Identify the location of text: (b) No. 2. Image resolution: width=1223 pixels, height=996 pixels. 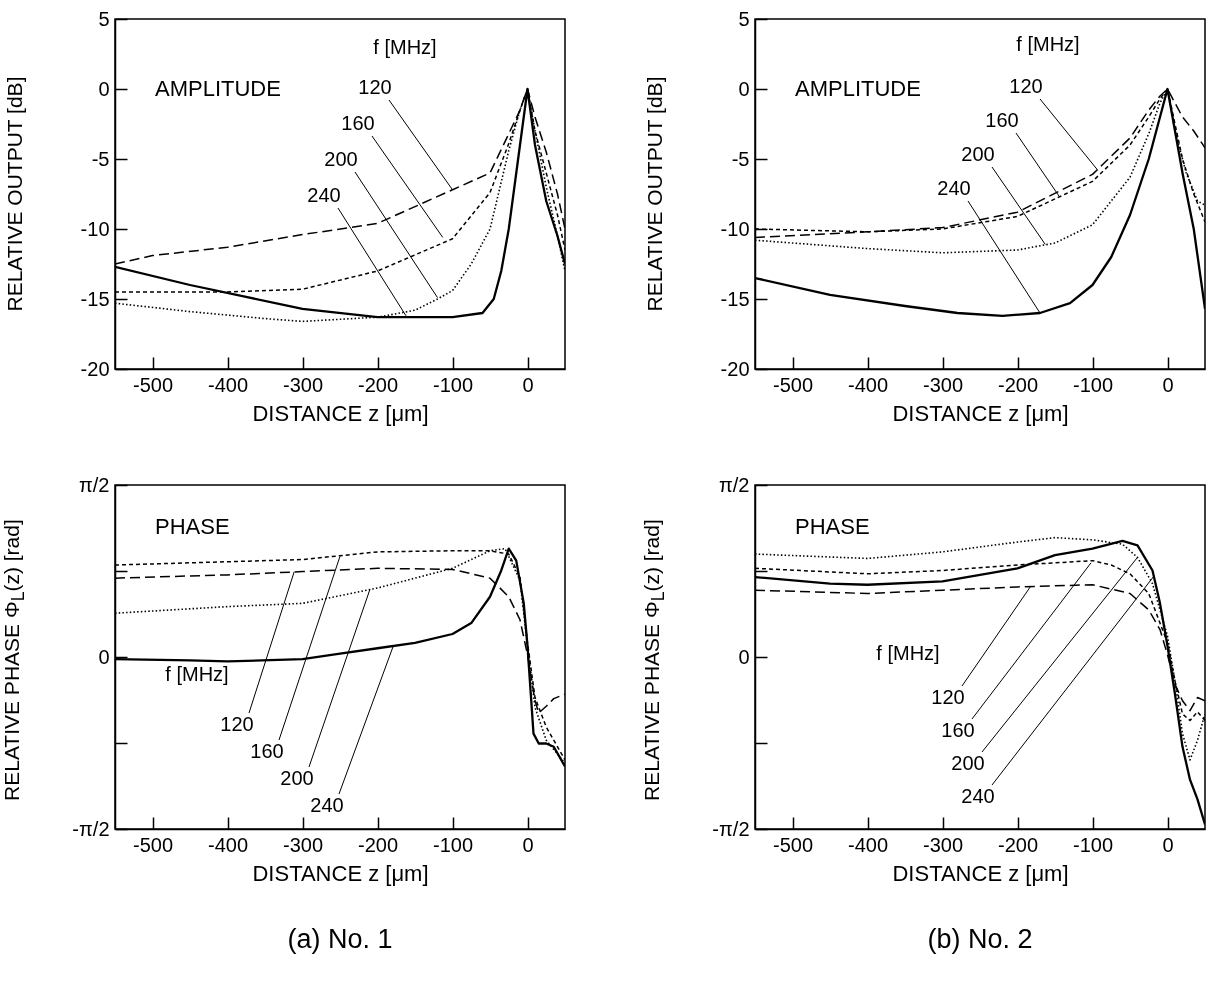
(980, 939).